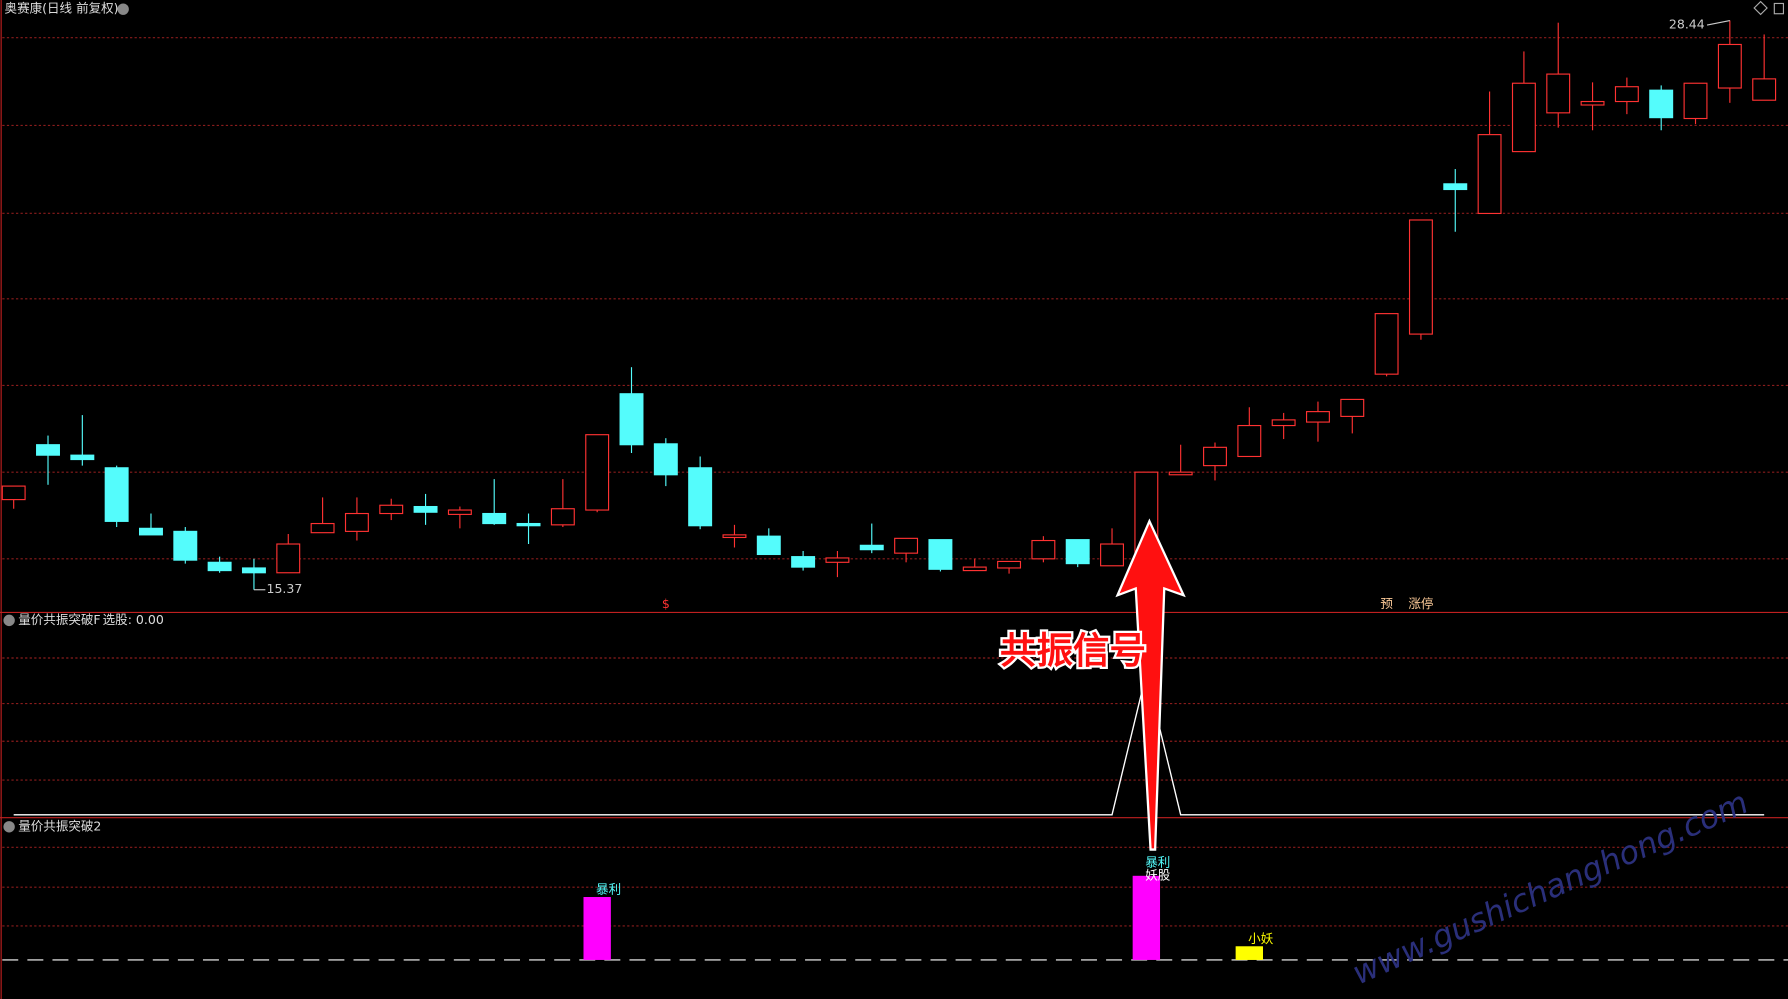 The height and width of the screenshot is (999, 1788). Describe the element at coordinates (1687, 24) in the screenshot. I see `high-label: 28.44` at that location.